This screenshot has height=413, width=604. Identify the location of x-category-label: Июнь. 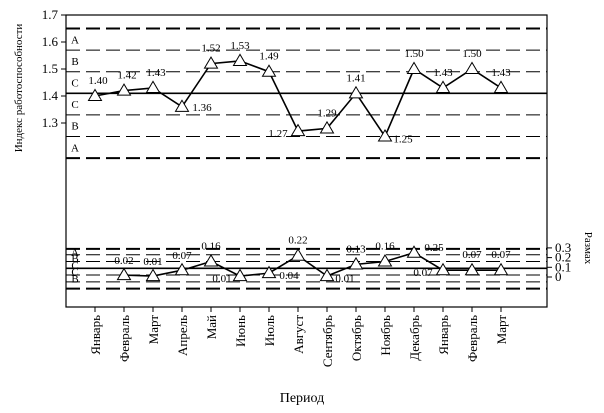
(240, 331).